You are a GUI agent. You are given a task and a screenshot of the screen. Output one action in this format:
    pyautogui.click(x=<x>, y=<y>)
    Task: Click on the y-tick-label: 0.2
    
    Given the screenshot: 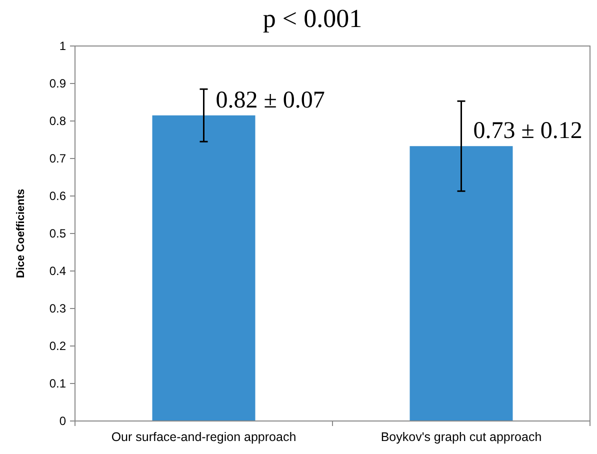 What is the action you would take?
    pyautogui.click(x=57, y=346)
    